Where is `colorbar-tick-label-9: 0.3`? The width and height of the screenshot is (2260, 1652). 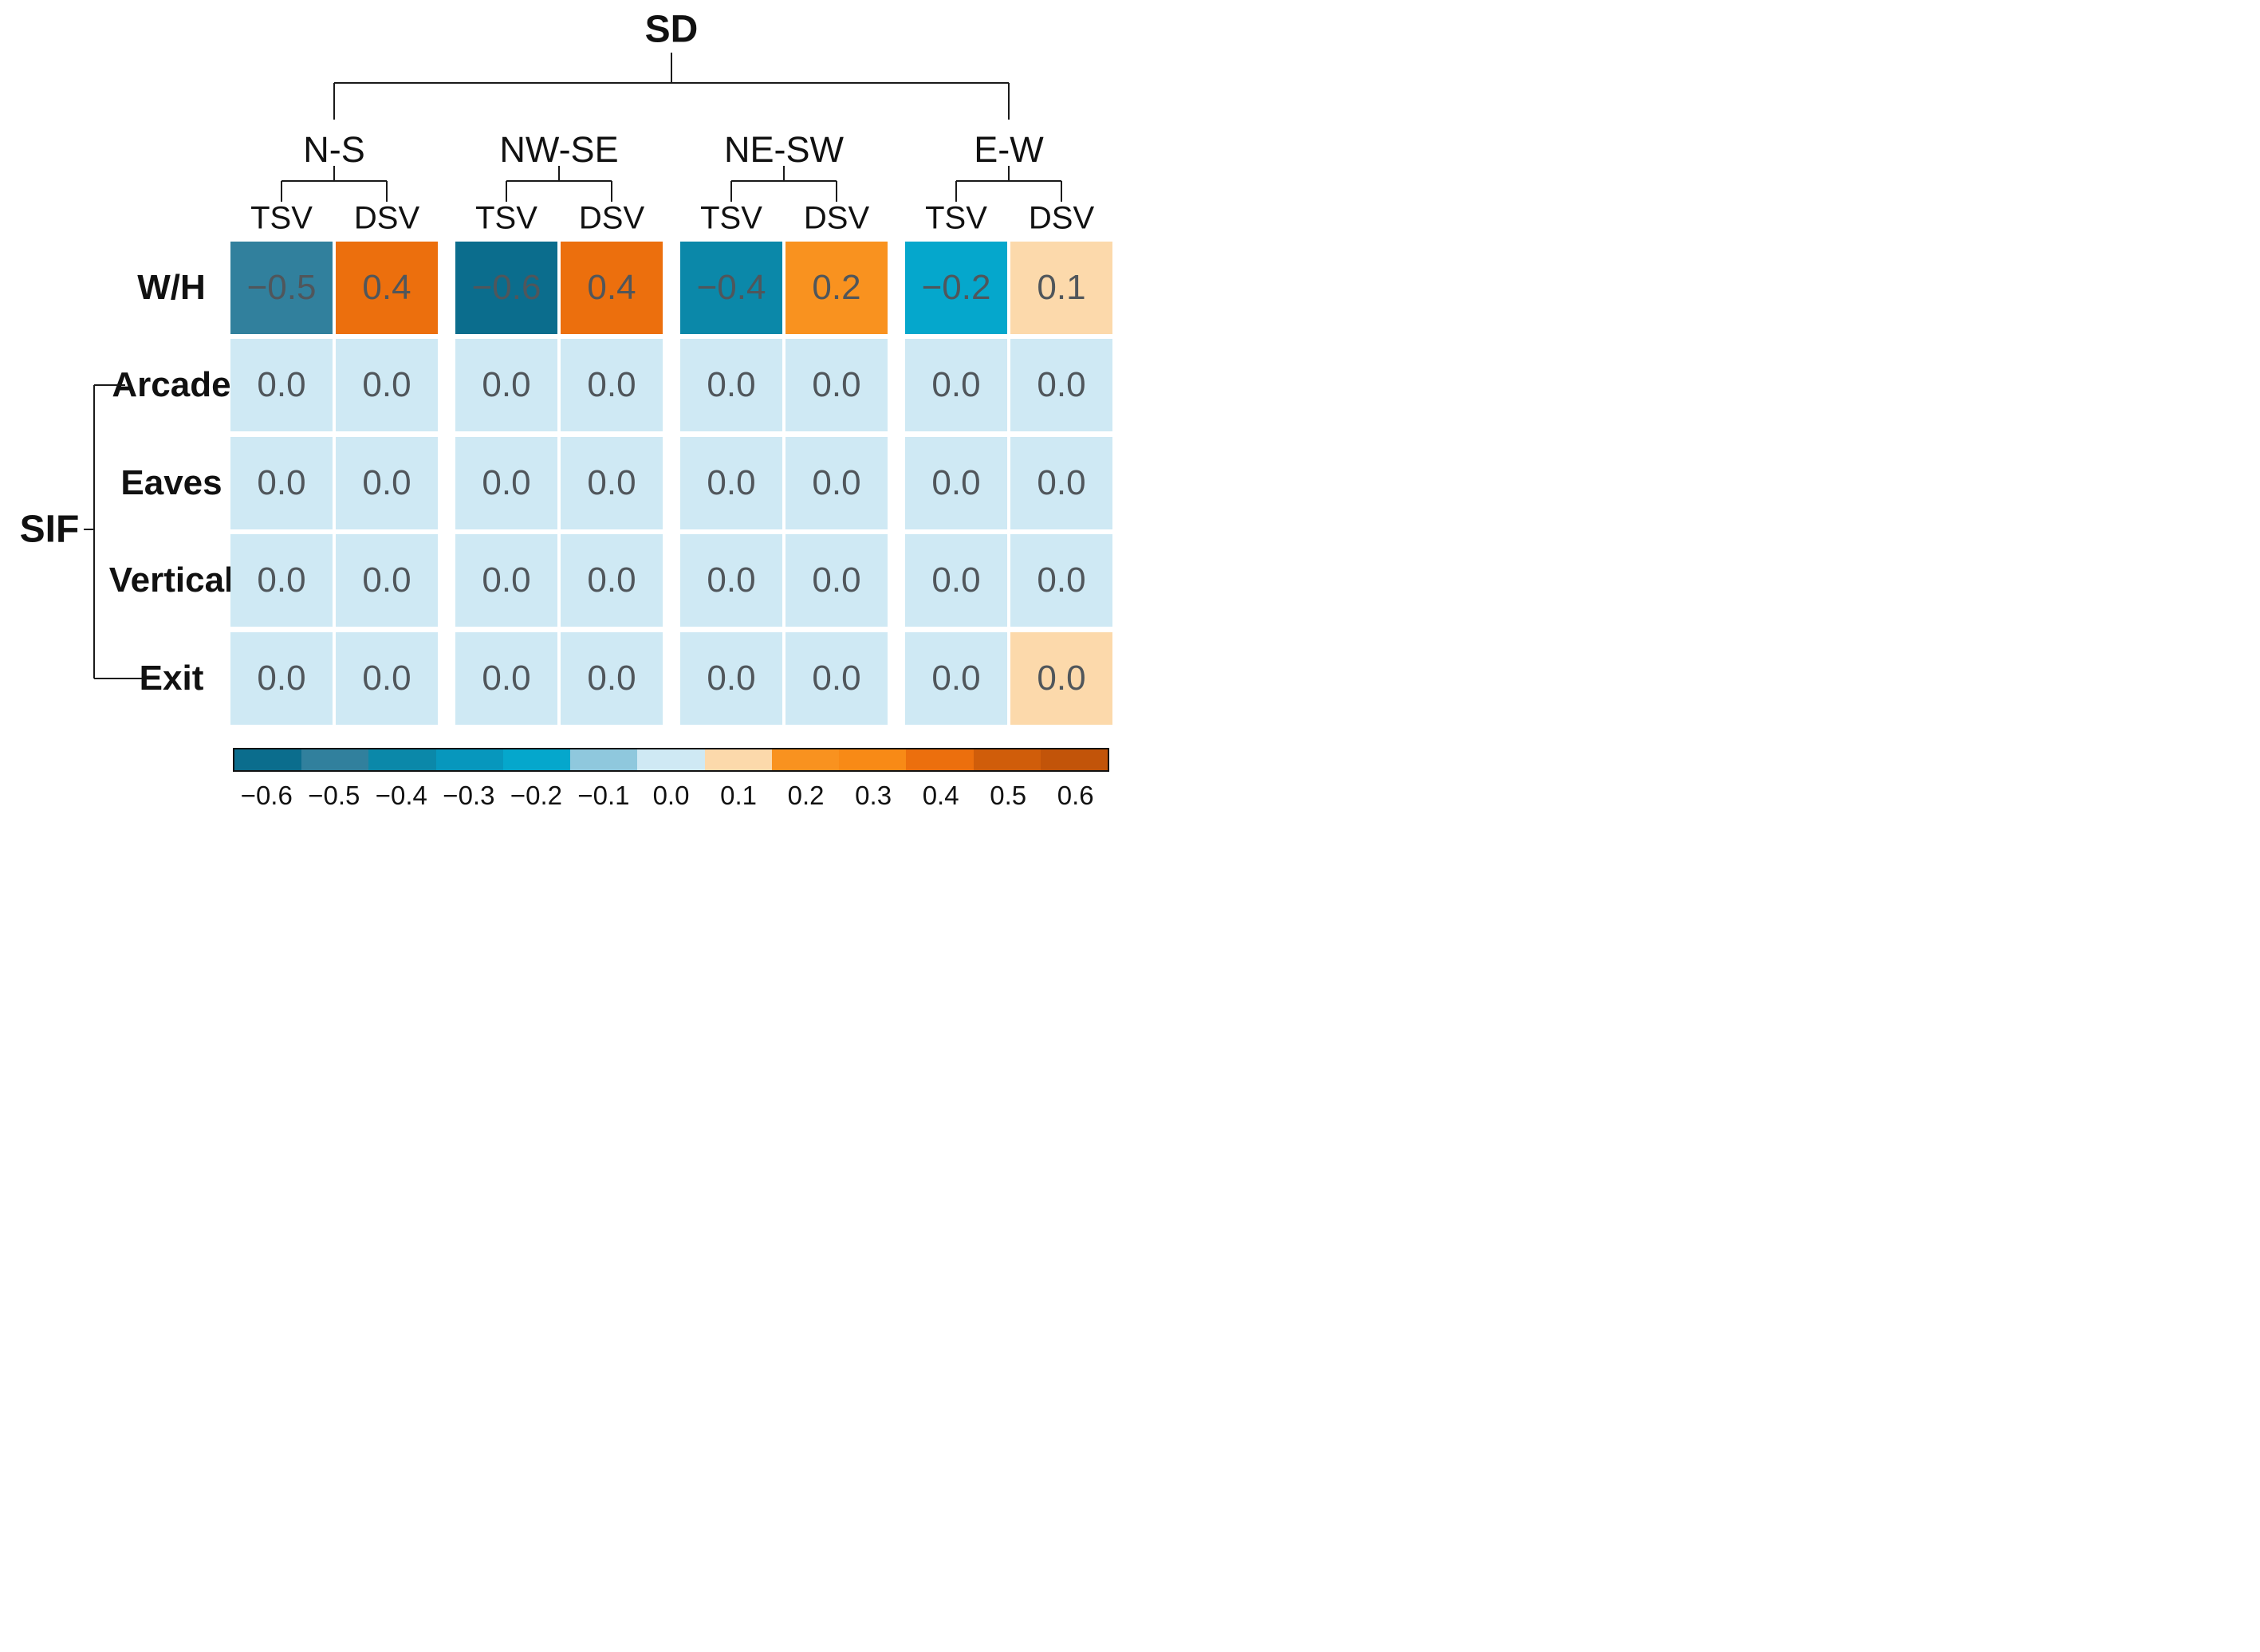 colorbar-tick-label-9: 0.3 is located at coordinates (873, 795).